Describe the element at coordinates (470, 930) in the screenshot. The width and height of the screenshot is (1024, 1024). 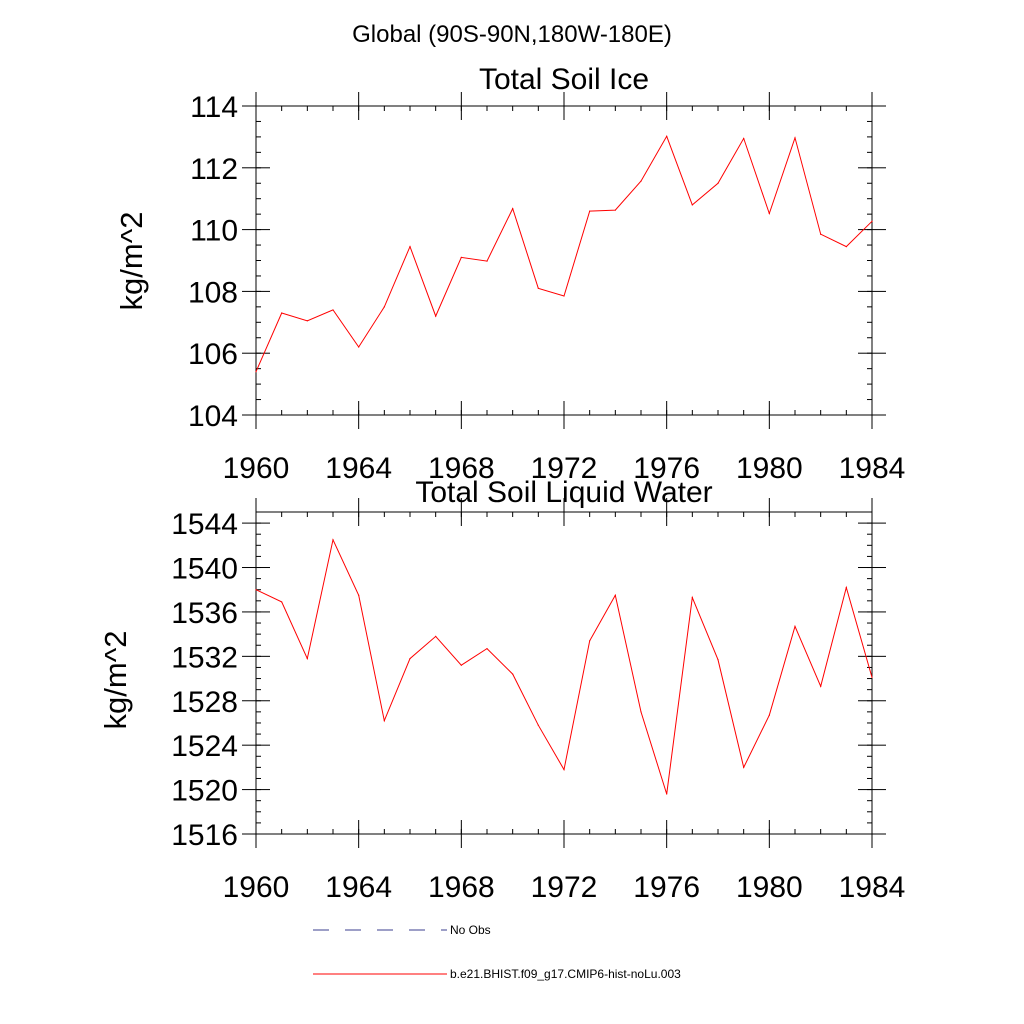
I see `legend-label: No Obs` at that location.